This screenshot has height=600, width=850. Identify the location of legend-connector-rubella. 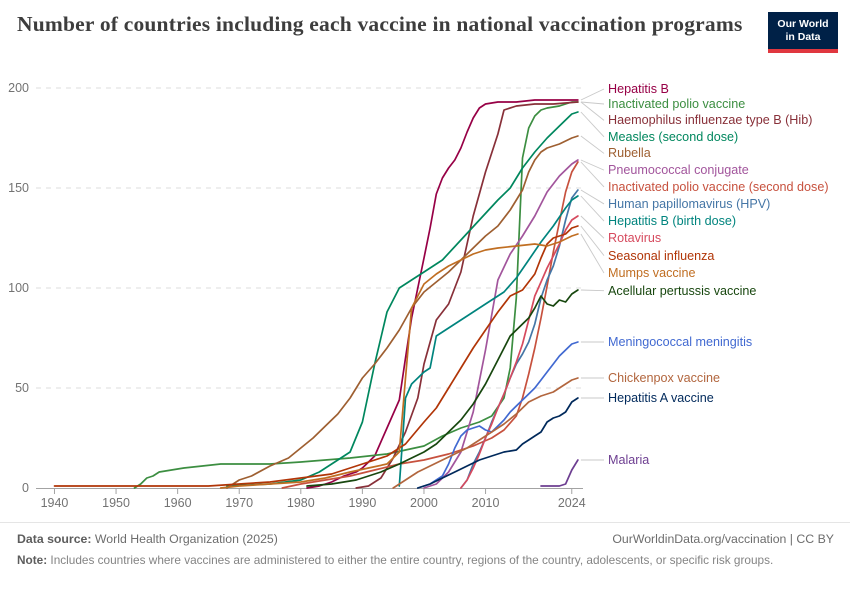
(592, 144).